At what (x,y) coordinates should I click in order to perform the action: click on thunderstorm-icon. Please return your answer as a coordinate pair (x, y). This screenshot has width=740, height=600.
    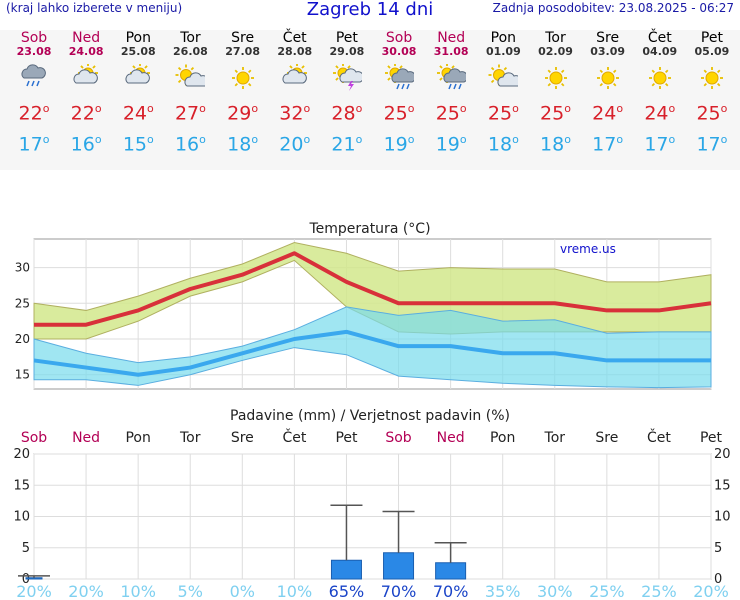
    Looking at the image, I should click on (347, 77).